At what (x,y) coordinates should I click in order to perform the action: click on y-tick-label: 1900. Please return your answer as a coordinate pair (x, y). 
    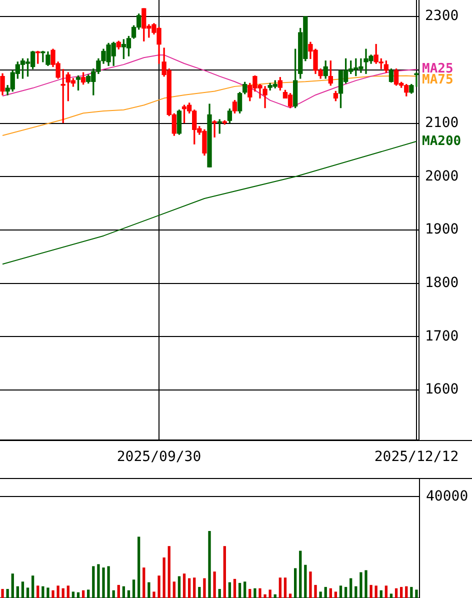
    Looking at the image, I should click on (442, 230).